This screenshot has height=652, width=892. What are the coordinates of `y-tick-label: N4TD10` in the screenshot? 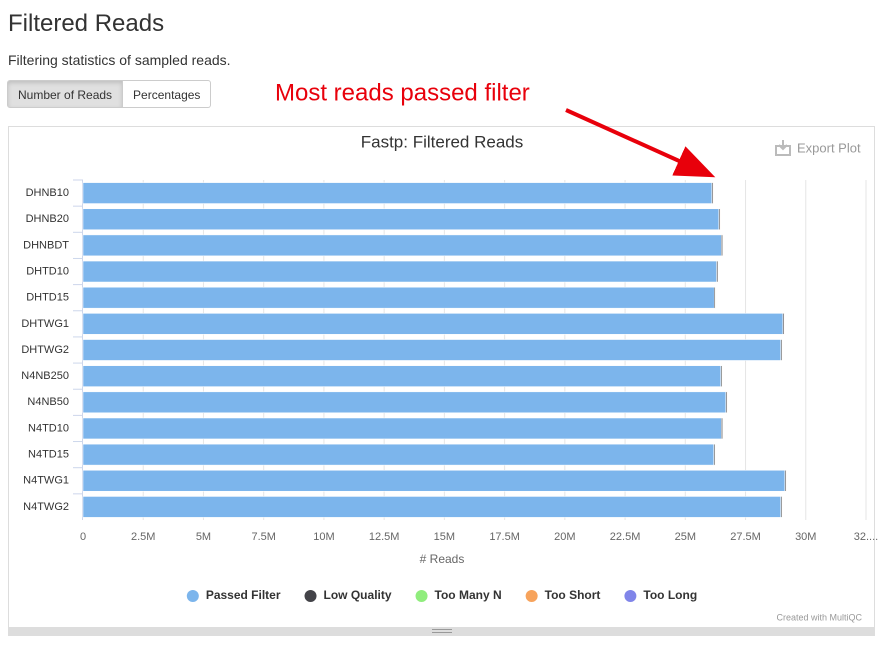 It's located at (48, 428).